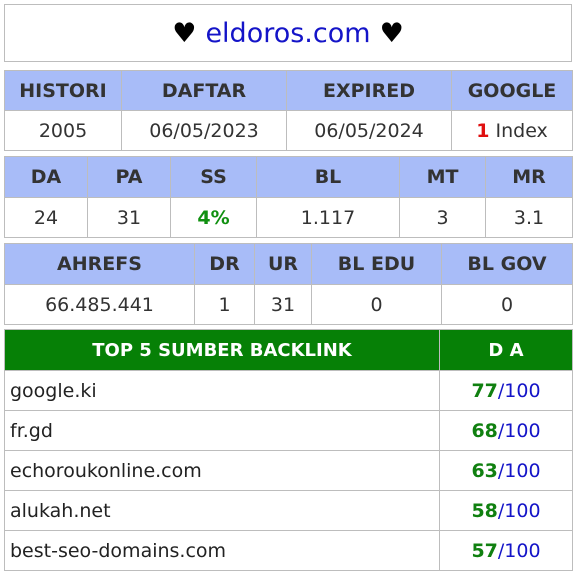 The height and width of the screenshot is (576, 577). What do you see at coordinates (99, 264) in the screenshot?
I see `header-ahrefs: AHREFS` at bounding box center [99, 264].